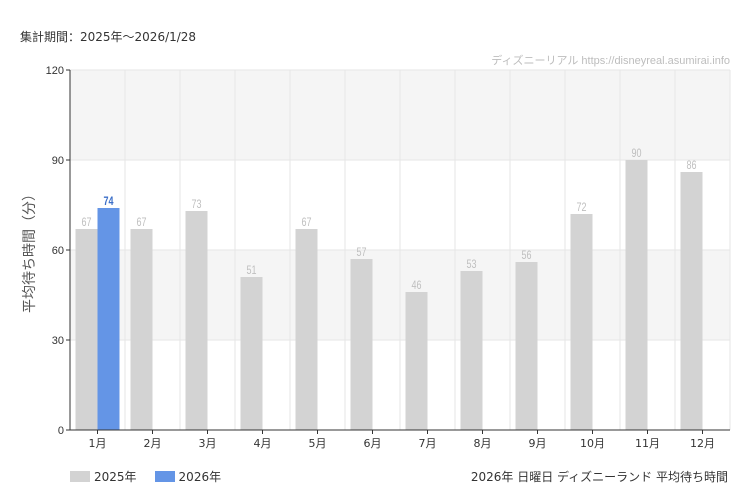  What do you see at coordinates (80, 476) in the screenshot?
I see `legend-swatch-2025` at bounding box center [80, 476].